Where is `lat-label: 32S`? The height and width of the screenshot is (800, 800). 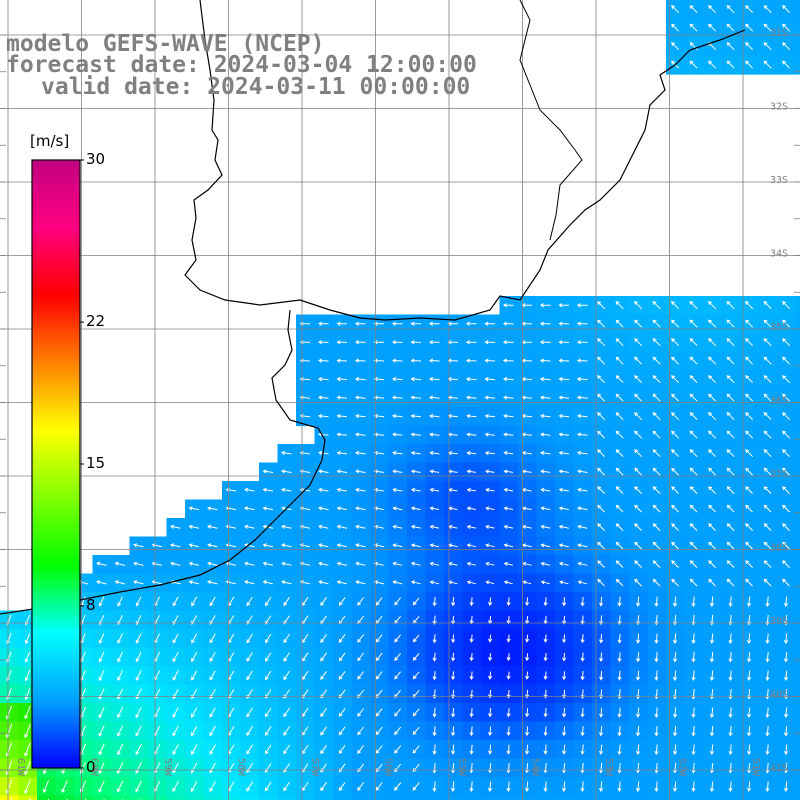 lat-label: 32S is located at coordinates (779, 107).